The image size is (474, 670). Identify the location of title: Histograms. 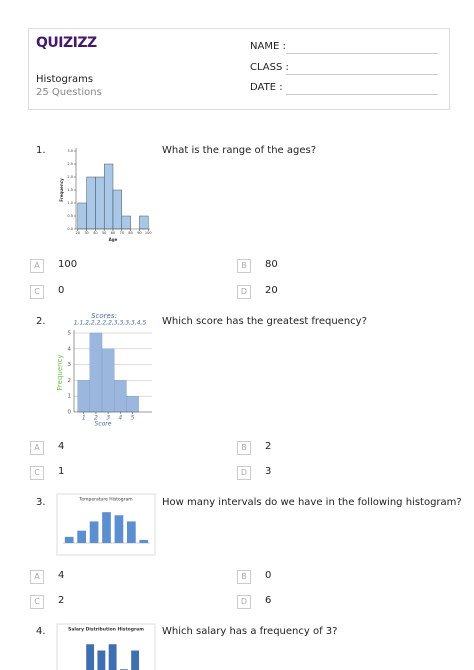
(65, 79).